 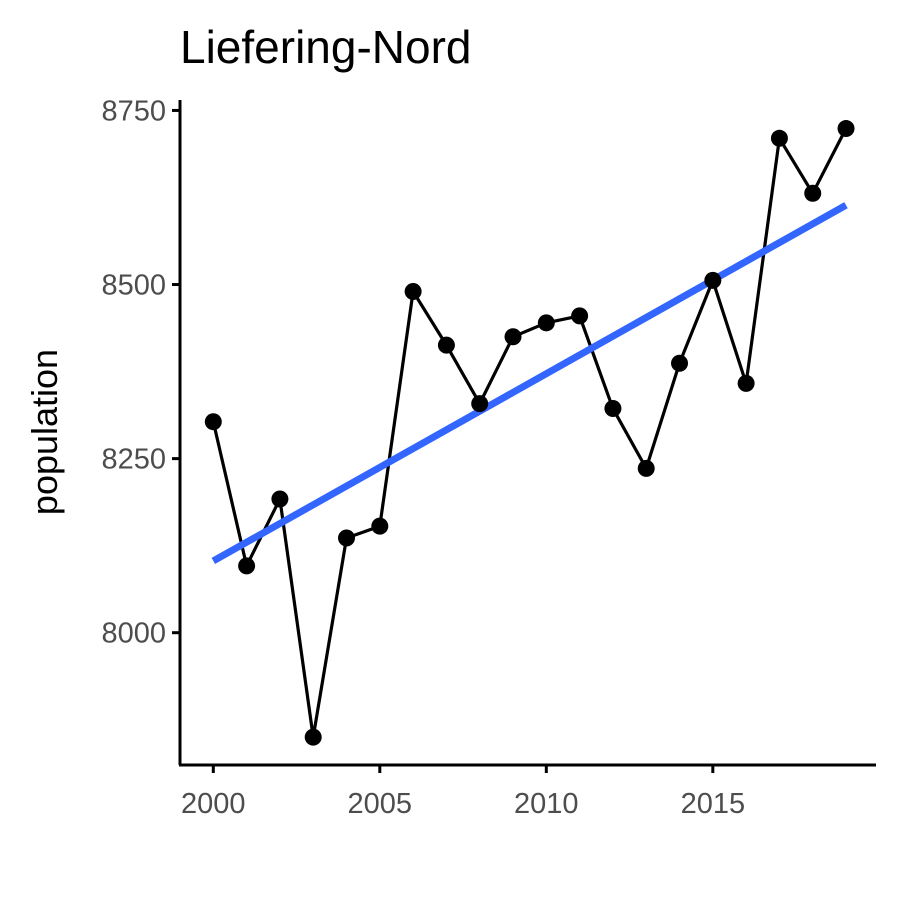 What do you see at coordinates (140, 372) in the screenshot?
I see `y-axis-ticks: 8000 8250 8500 8750` at bounding box center [140, 372].